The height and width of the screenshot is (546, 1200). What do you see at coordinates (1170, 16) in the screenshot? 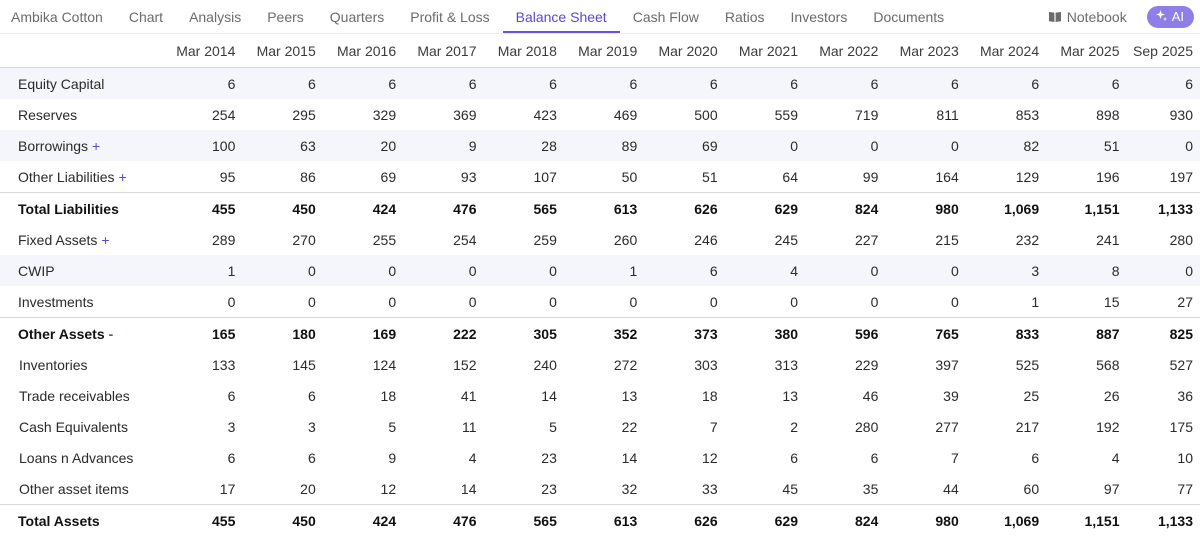
I see `ai-button: AI` at bounding box center [1170, 16].